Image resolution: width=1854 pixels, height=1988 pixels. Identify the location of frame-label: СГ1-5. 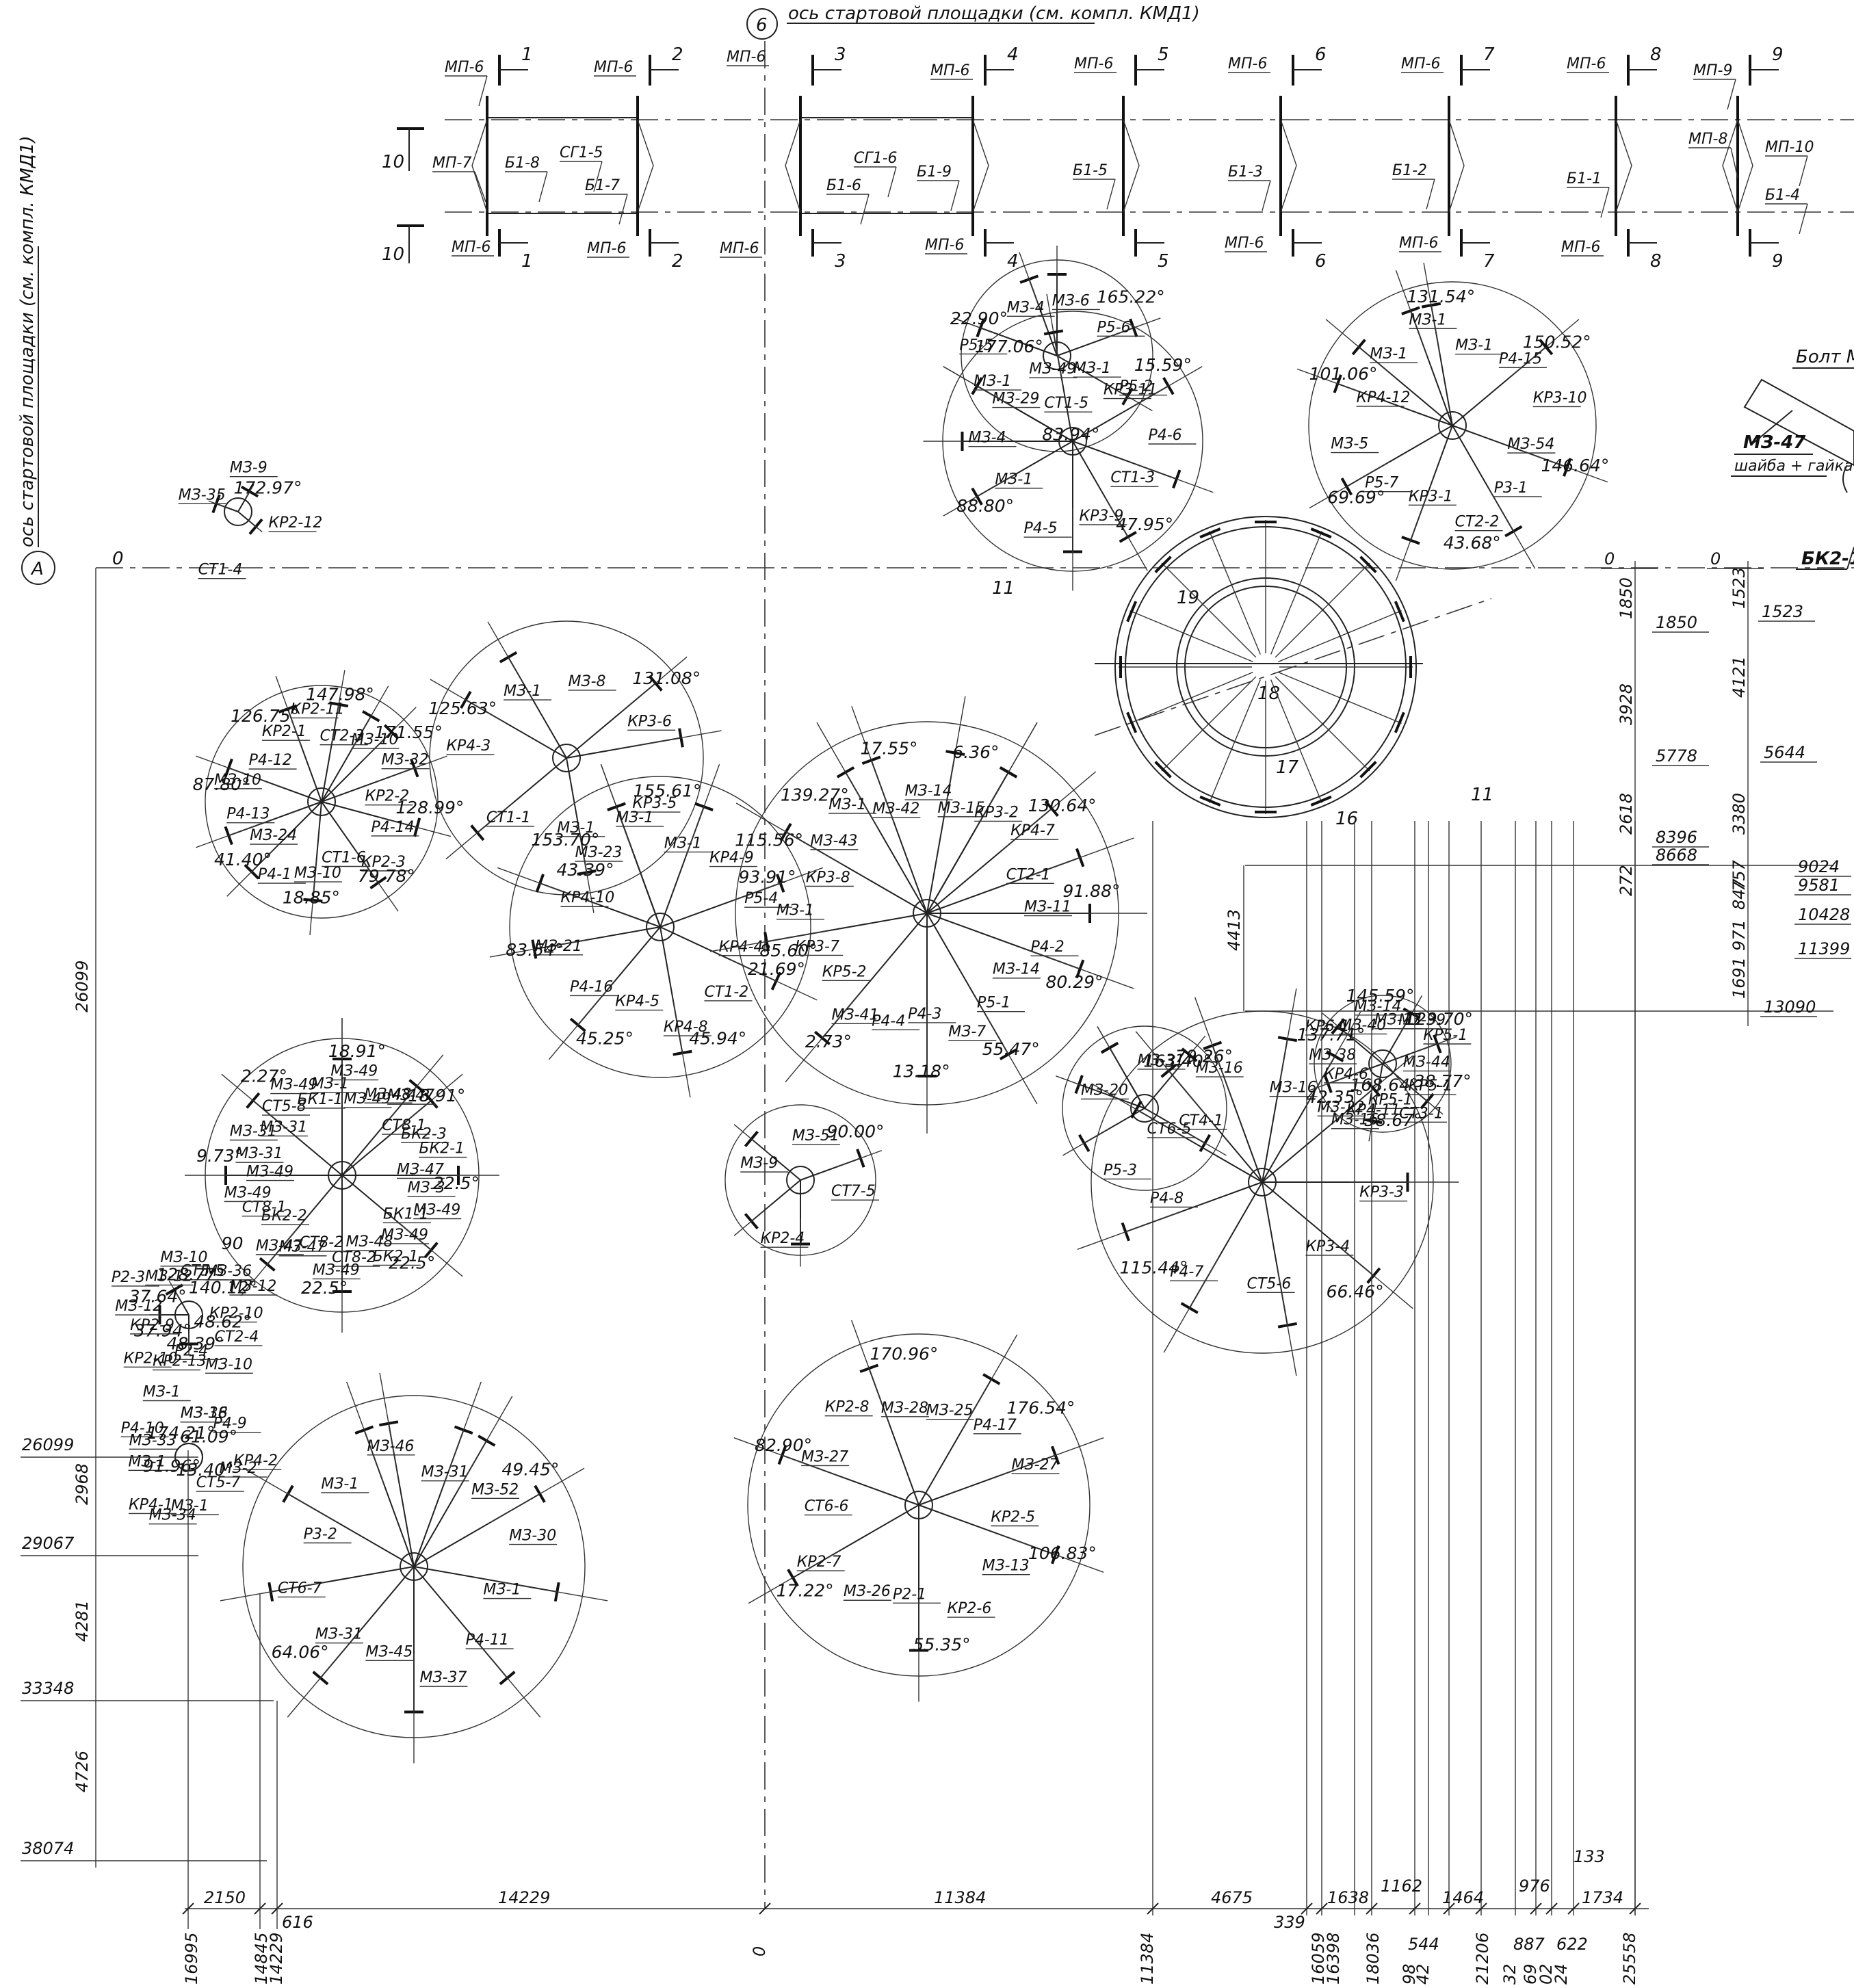
(581, 153).